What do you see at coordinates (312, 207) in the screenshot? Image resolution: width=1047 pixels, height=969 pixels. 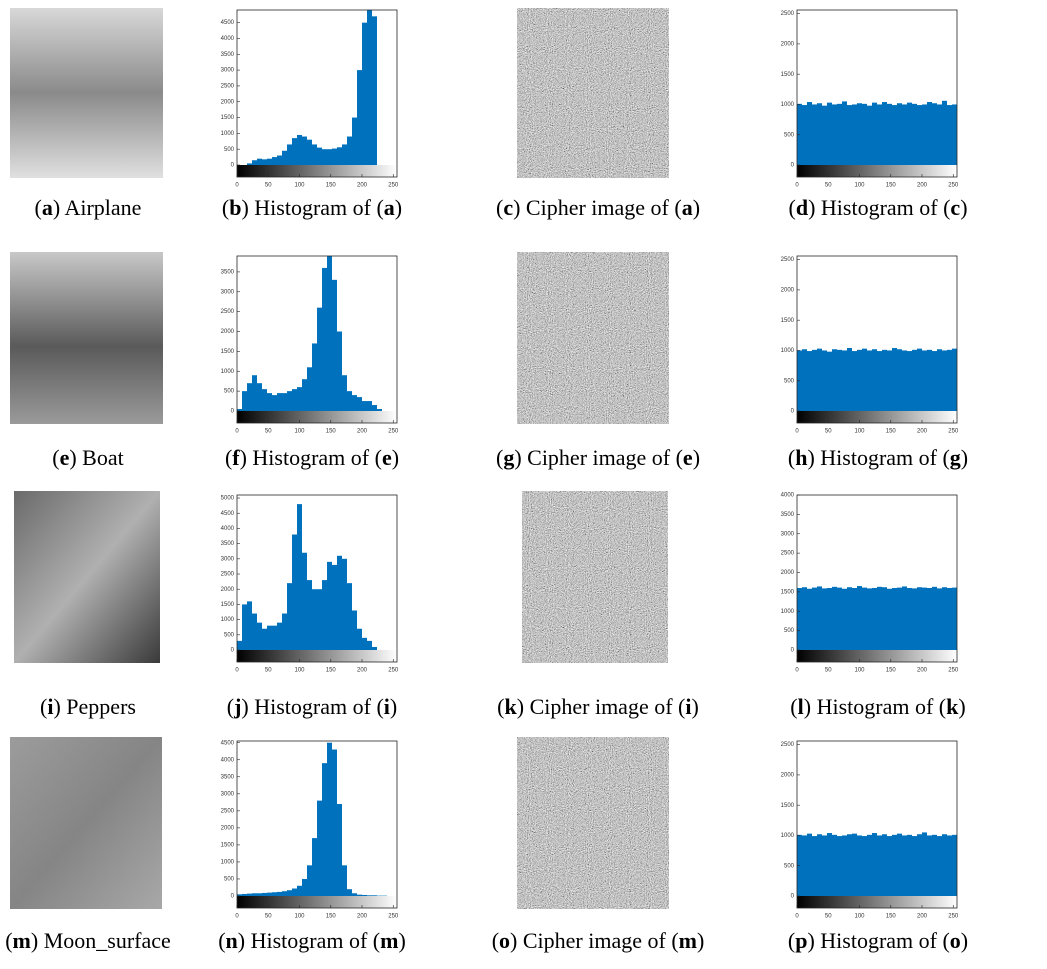 I see `caption-part: ) Histogram of (` at bounding box center [312, 207].